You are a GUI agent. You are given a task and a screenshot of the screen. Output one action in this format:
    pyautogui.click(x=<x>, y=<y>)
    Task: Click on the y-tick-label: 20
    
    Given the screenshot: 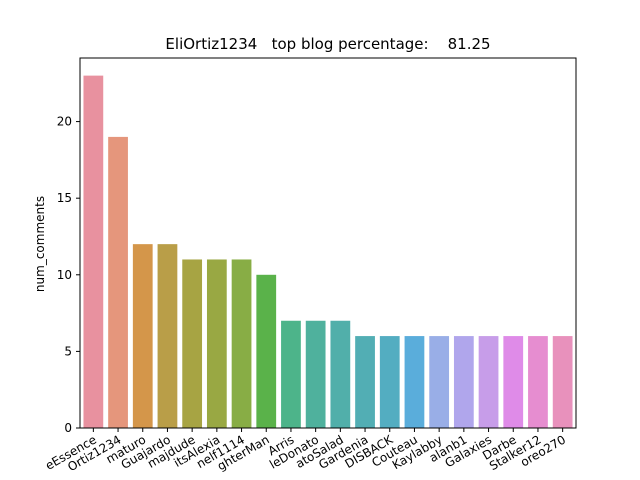 What is the action you would take?
    pyautogui.click(x=64, y=122)
    